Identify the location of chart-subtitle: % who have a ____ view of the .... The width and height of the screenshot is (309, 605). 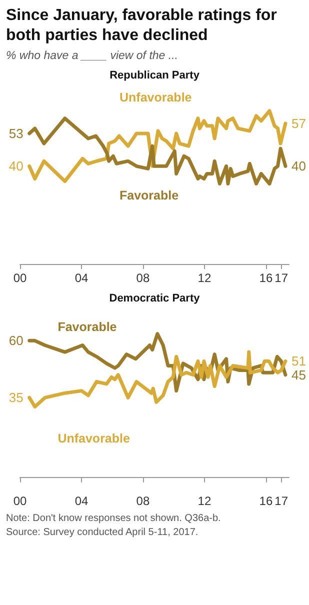
(92, 56).